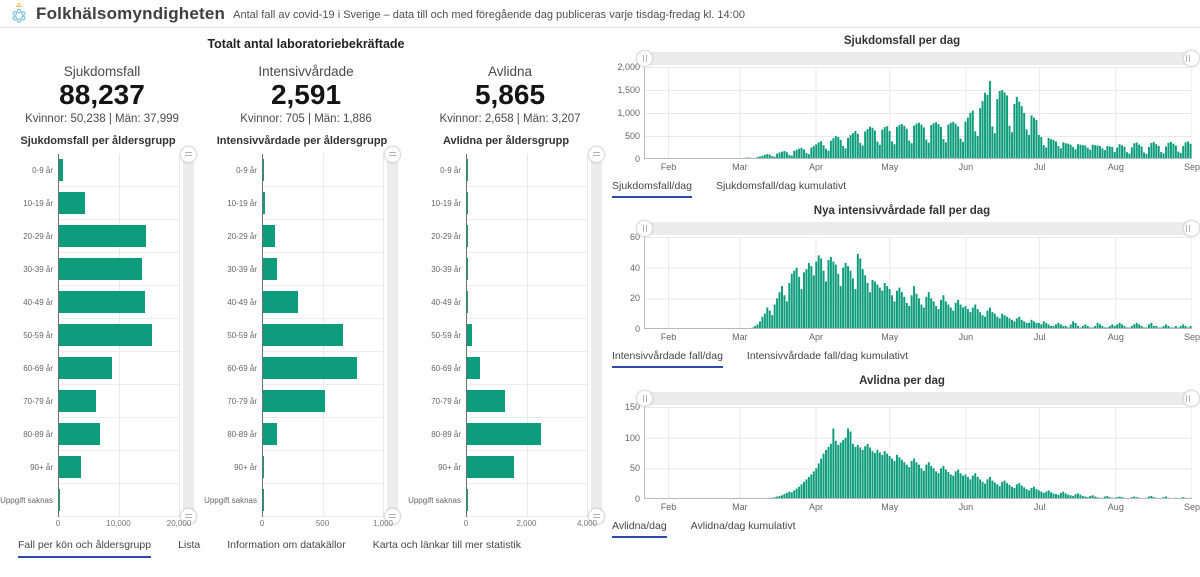 The width and height of the screenshot is (1200, 577). I want to click on tab-fall-per-kon-och-aldersgrupp: Fall per kön och åldersgrupp, so click(85, 548).